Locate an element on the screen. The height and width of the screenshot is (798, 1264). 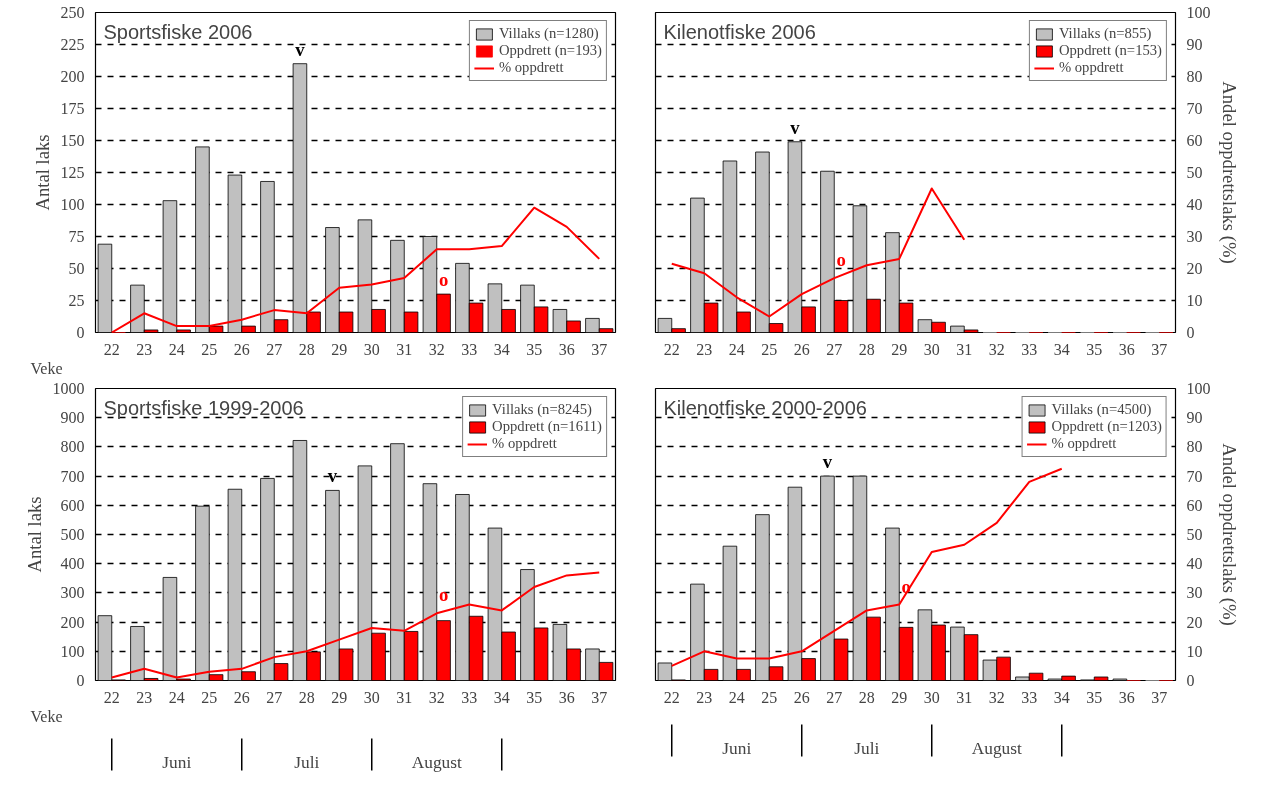
y-tick-label: 0 is located at coordinates (80, 332).